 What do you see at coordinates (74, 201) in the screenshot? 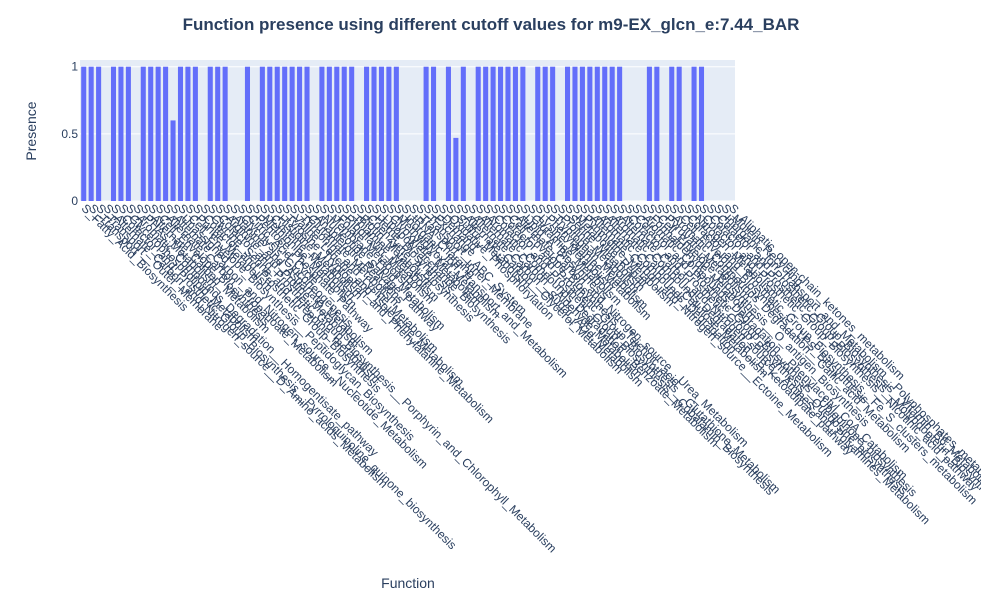
I see `y-tick-label: 0` at bounding box center [74, 201].